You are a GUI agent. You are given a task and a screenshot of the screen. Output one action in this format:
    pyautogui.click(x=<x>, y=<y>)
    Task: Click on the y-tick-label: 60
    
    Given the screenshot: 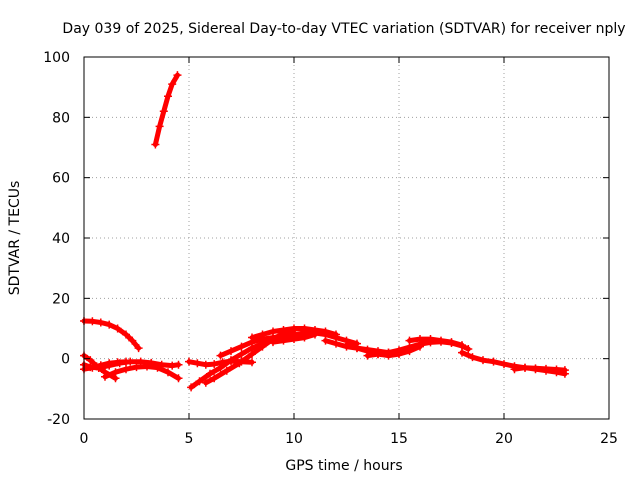 What is the action you would take?
    pyautogui.click(x=61, y=179)
    